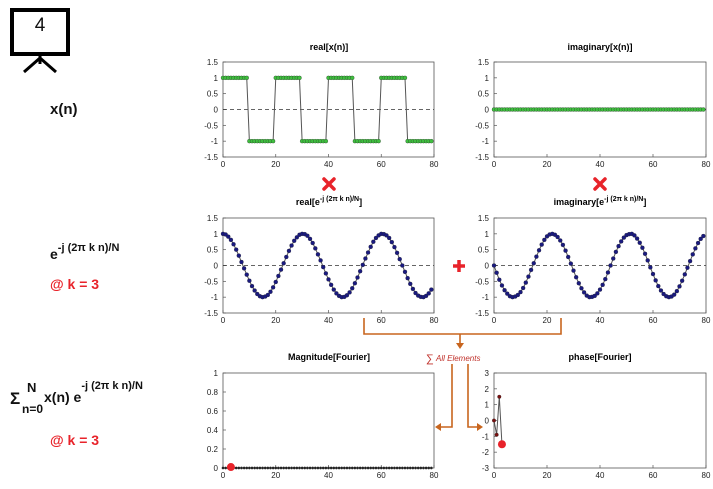 This screenshot has width=713, height=489. I want to click on y-tick-label: 0.2, so click(213, 449).